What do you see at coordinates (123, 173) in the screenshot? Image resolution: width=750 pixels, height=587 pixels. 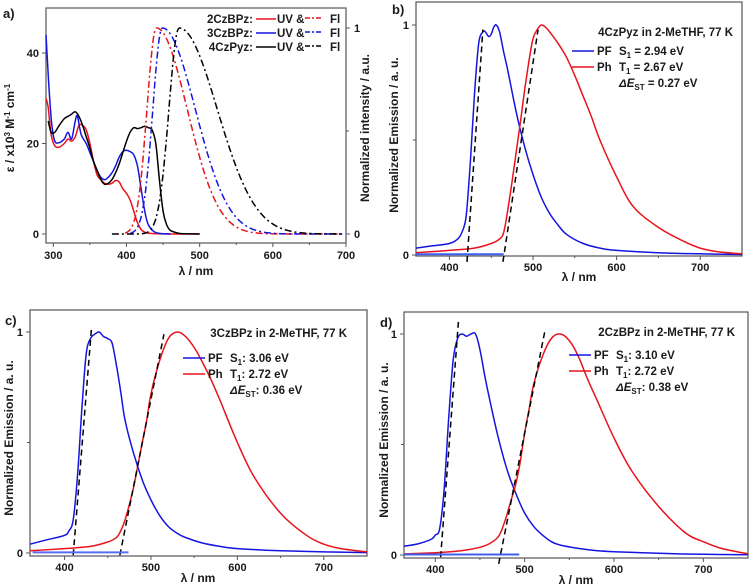 I see `series-4czpyz-uv` at bounding box center [123, 173].